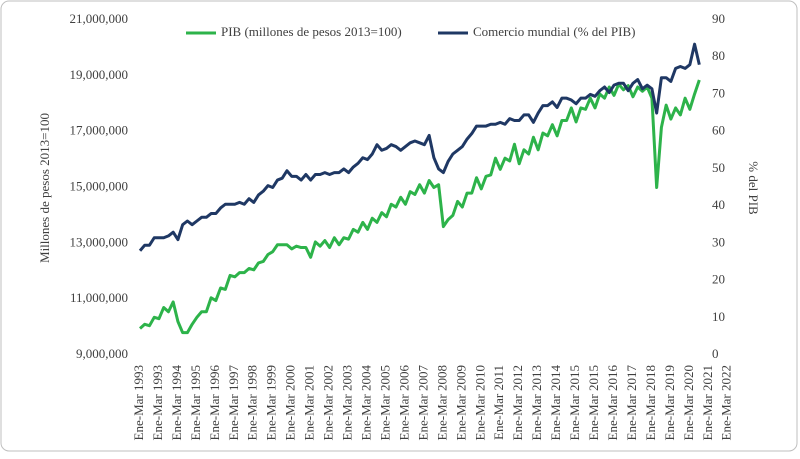 This screenshot has width=800, height=459. Describe the element at coordinates (554, 31) in the screenshot. I see `legend-label: Comercio mundial (% del PIB)` at that location.